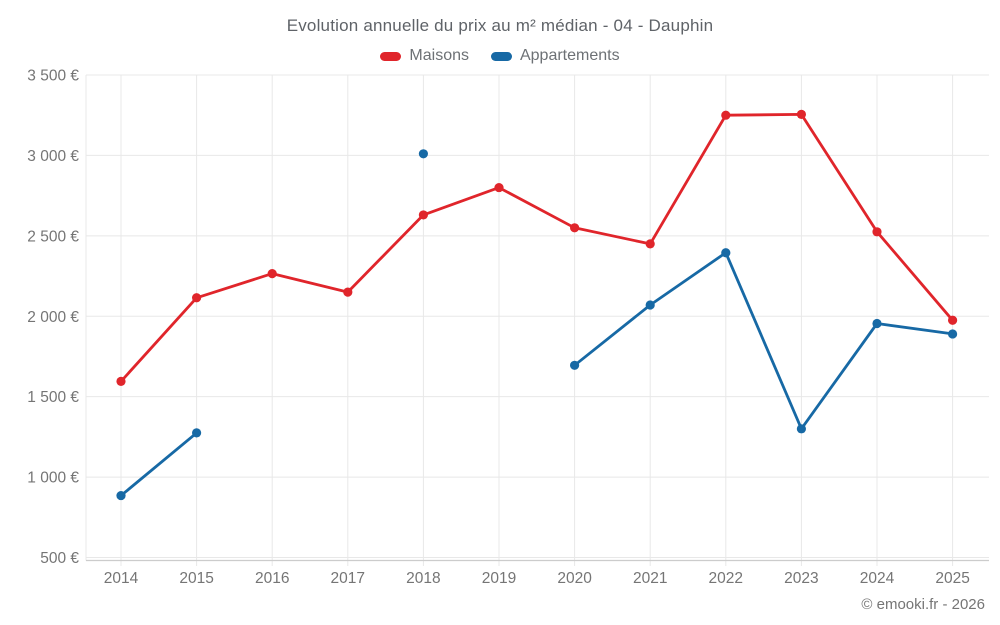  Describe the element at coordinates (348, 578) in the screenshot. I see `x-tick-label: 2017` at that location.